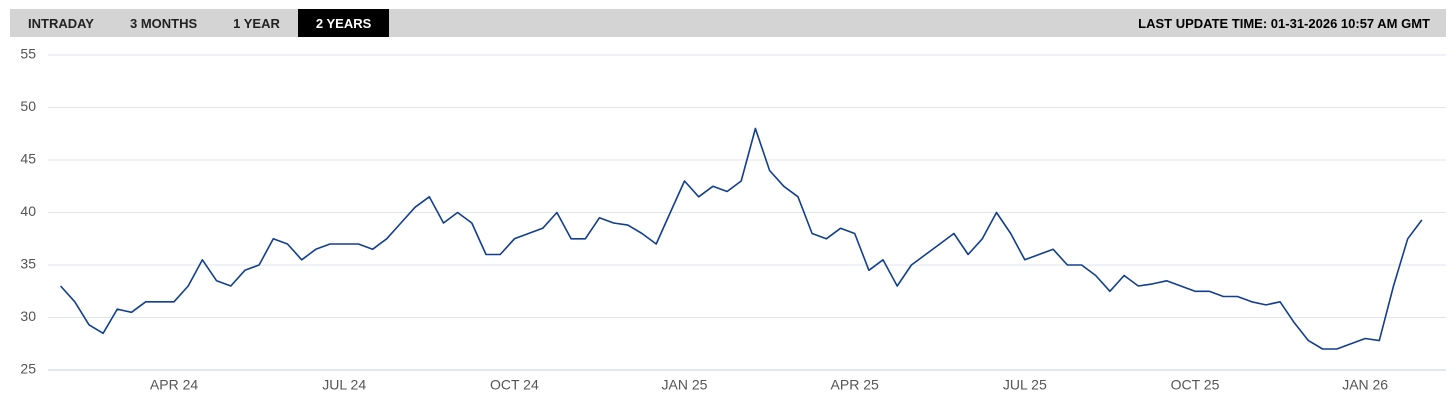  Describe the element at coordinates (514, 385) in the screenshot. I see `x-tick-label: OCT 24` at that location.